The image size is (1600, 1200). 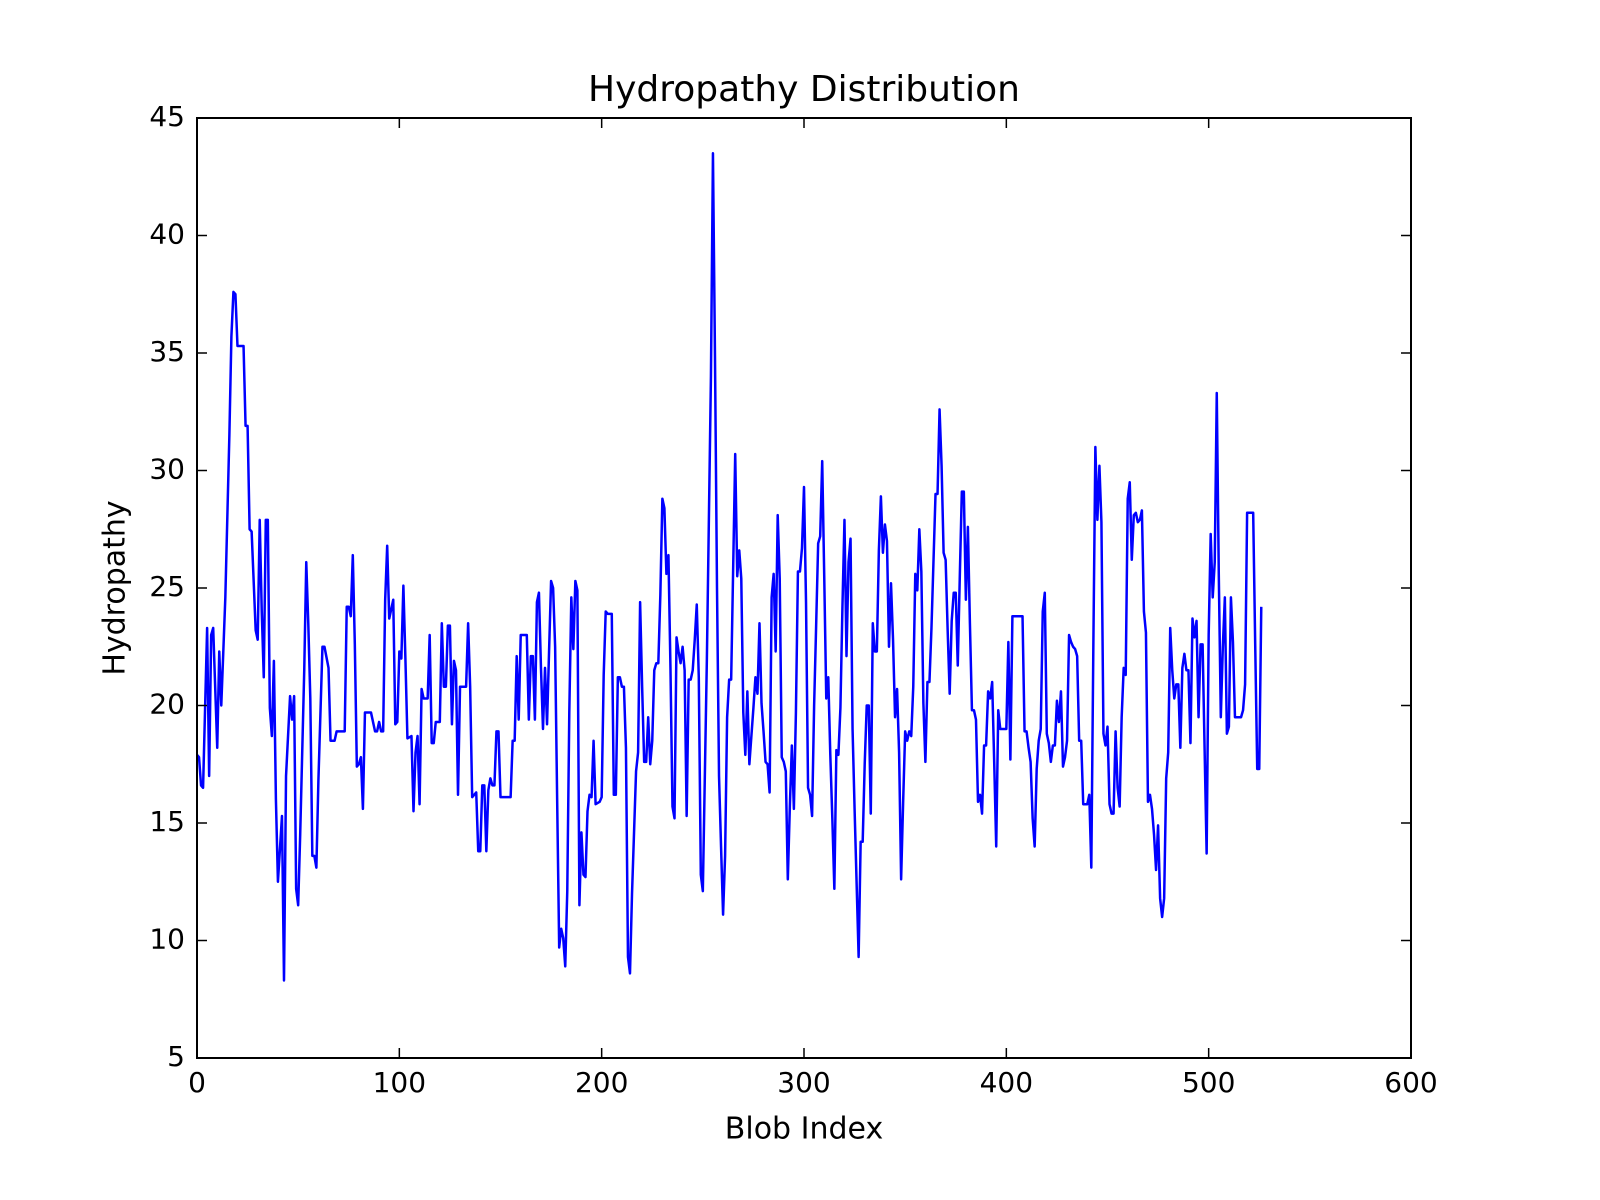 What do you see at coordinates (804, 89) in the screenshot?
I see `chart-title: Hydropathy Distribution` at bounding box center [804, 89].